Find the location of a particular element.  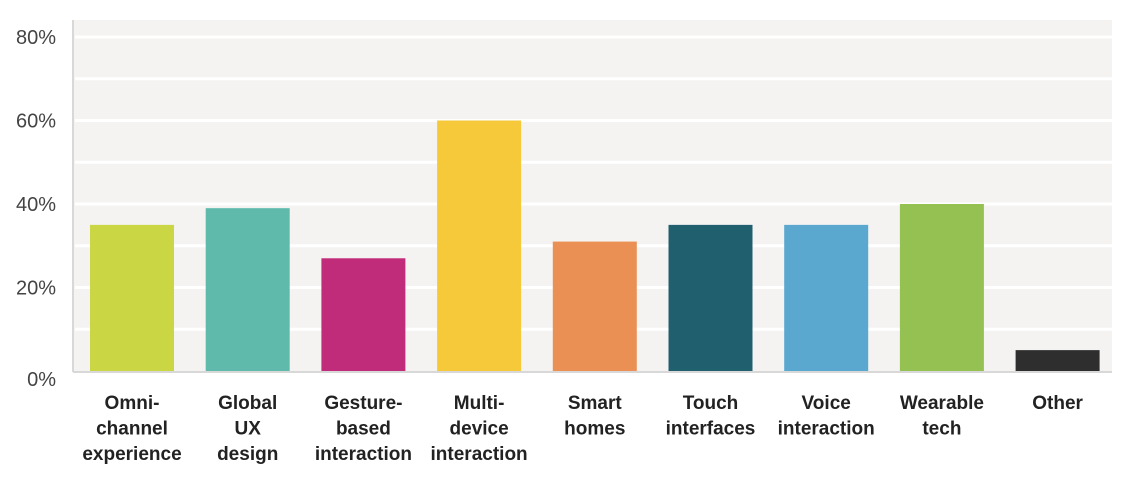

x-tick-label: Gesture- is located at coordinates (363, 403).